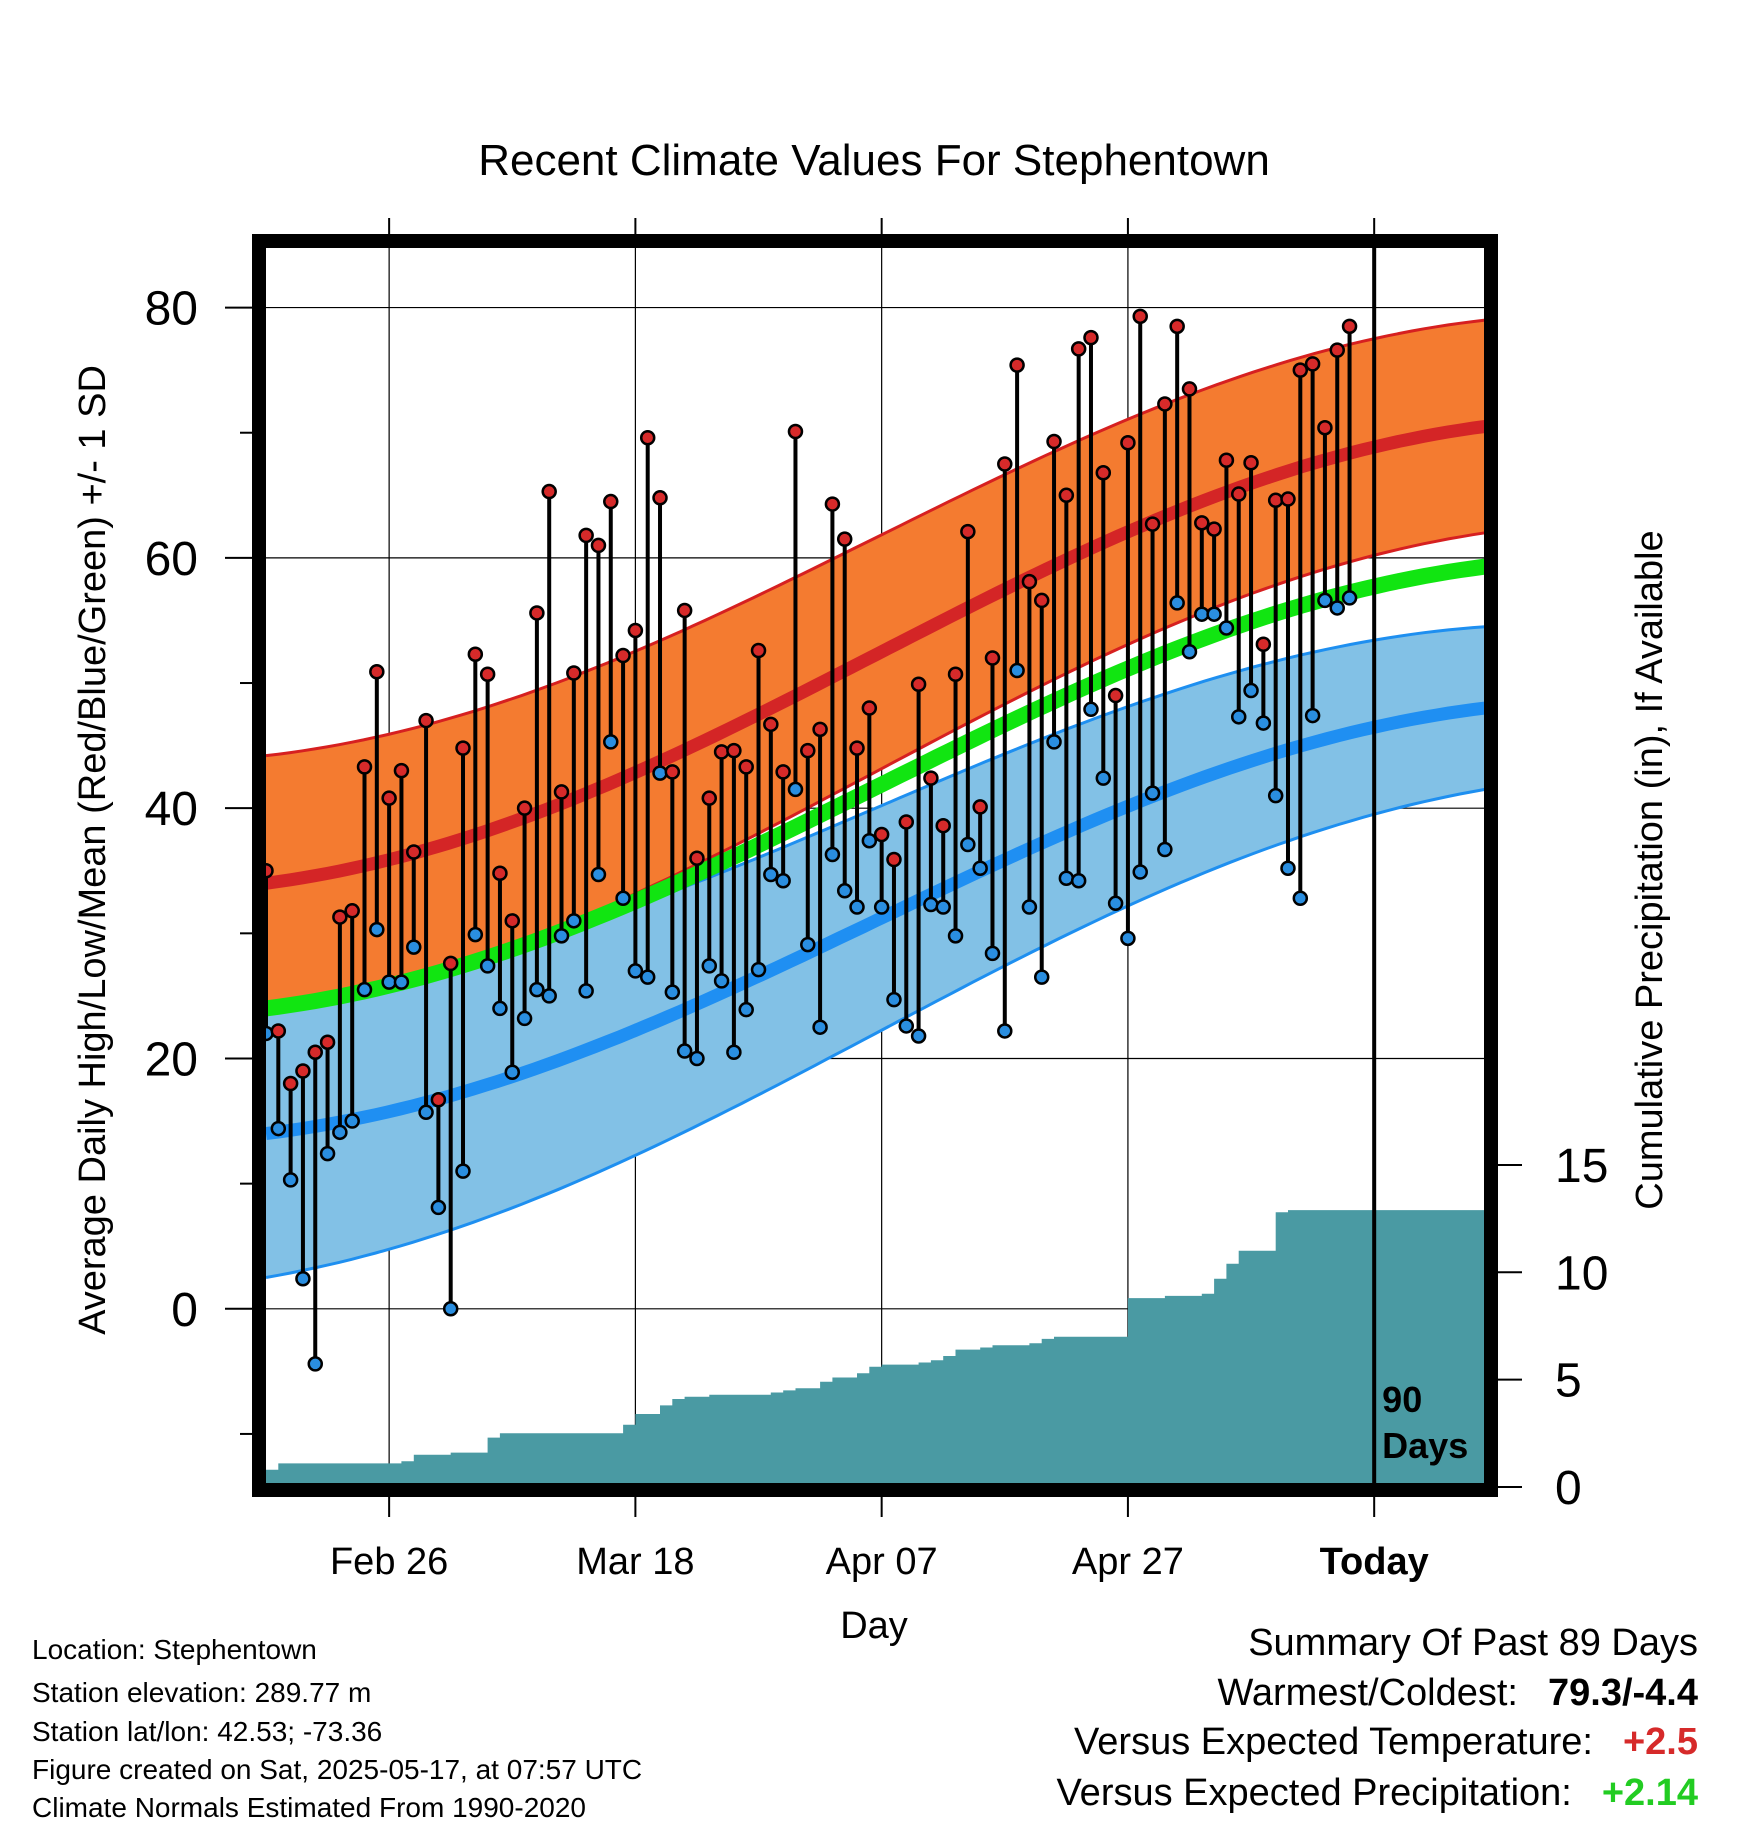 This screenshot has width=1748, height=1828. Describe the element at coordinates (171, 559) in the screenshot. I see `y-tick-label: 60` at that location.